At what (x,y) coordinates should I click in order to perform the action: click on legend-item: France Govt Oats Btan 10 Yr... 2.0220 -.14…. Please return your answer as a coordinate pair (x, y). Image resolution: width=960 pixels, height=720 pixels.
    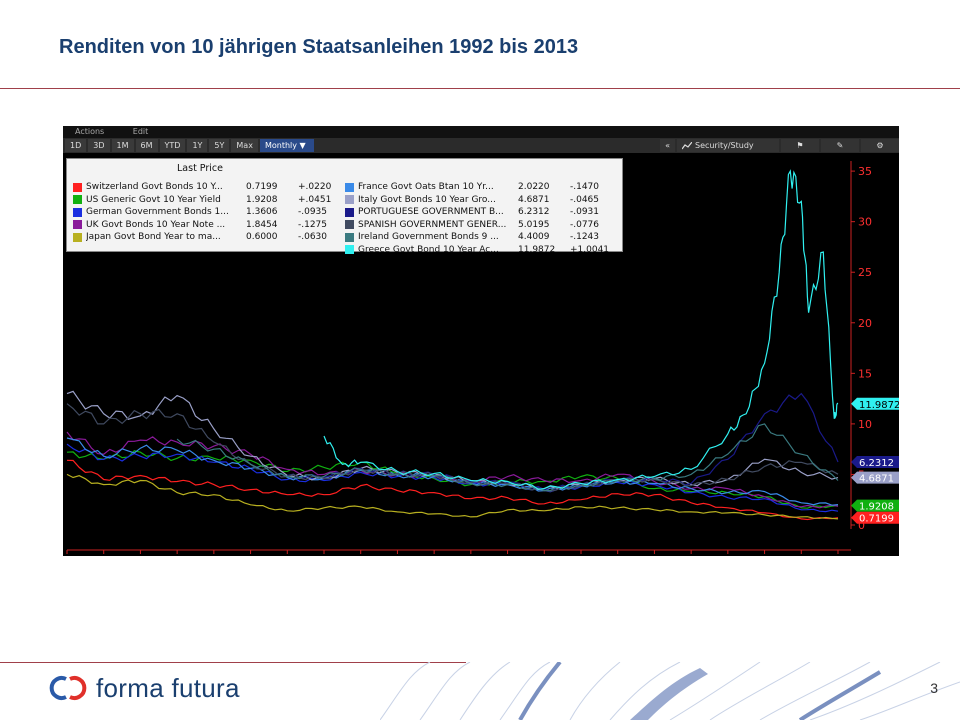
    Looking at the image, I should click on (480, 187).